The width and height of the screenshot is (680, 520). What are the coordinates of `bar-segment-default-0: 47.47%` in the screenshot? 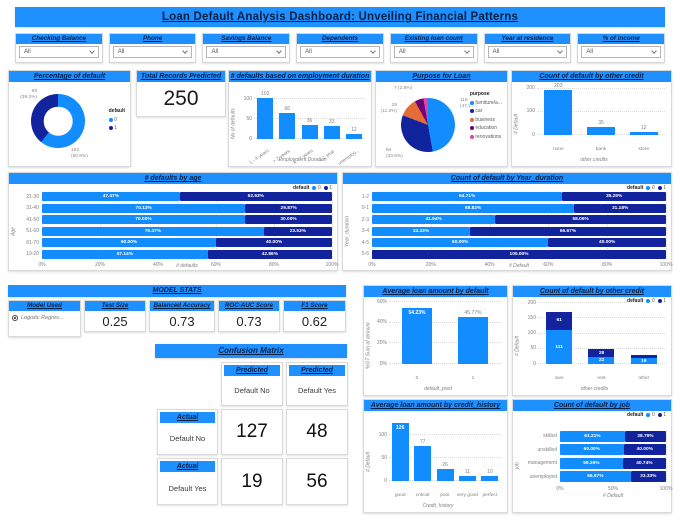 It's located at (111, 197).